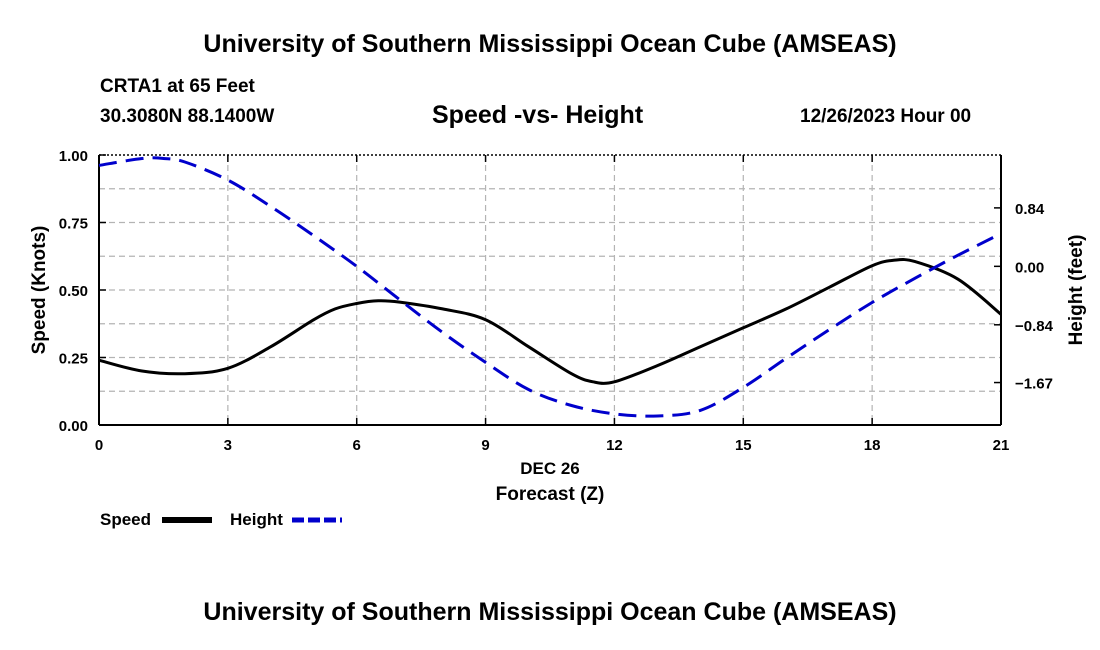  What do you see at coordinates (1030, 209) in the screenshot?
I see `y2-tick-label: 0.84` at bounding box center [1030, 209].